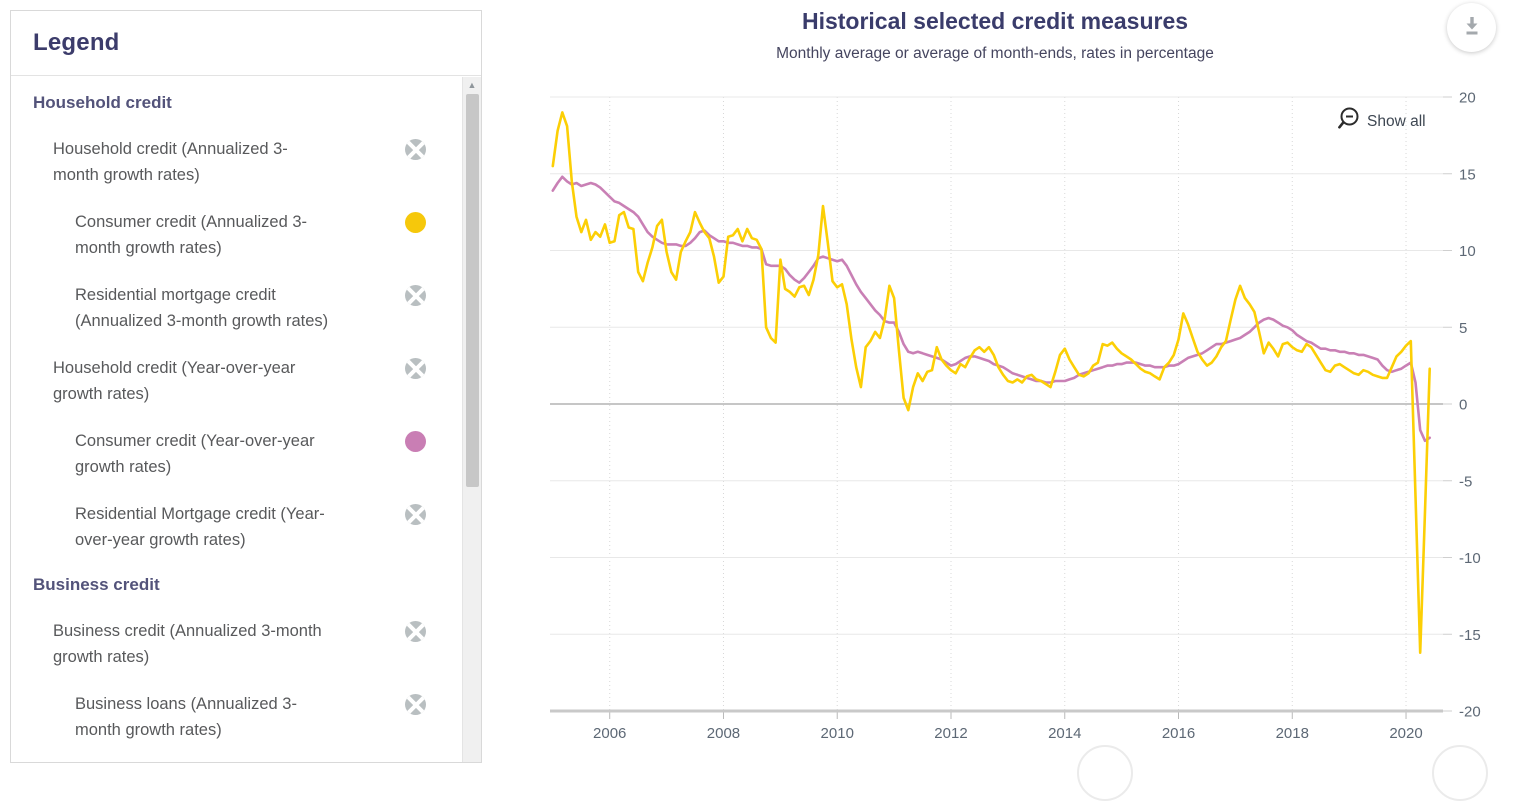 This screenshot has width=1536, height=801. Describe the element at coordinates (609, 733) in the screenshot. I see `x-axis-tick-label: 2006` at that location.